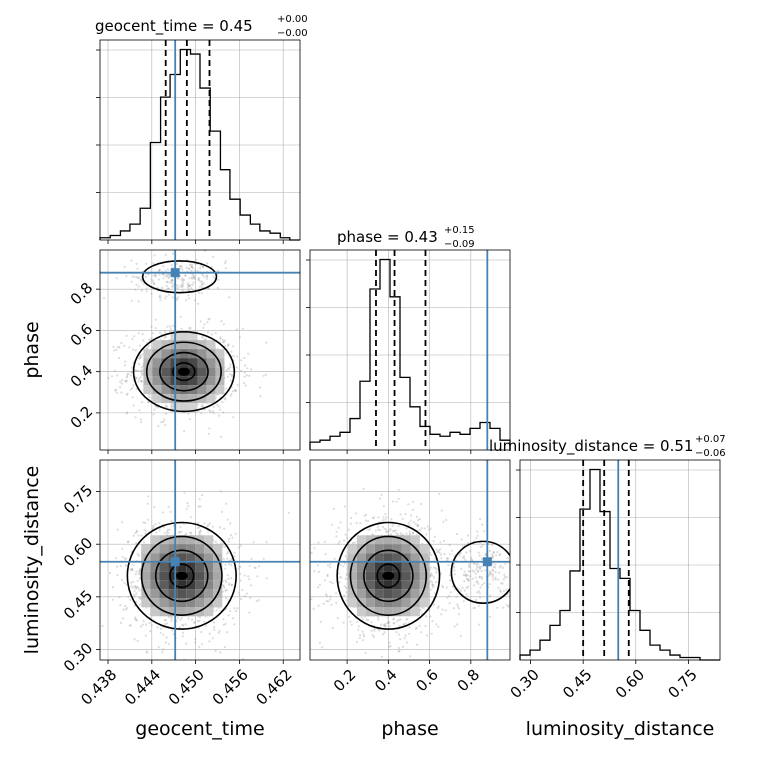 The height and width of the screenshot is (760, 760). Describe the element at coordinates (427, 681) in the screenshot. I see `xtick-label-phase-2: 0.6` at that location.